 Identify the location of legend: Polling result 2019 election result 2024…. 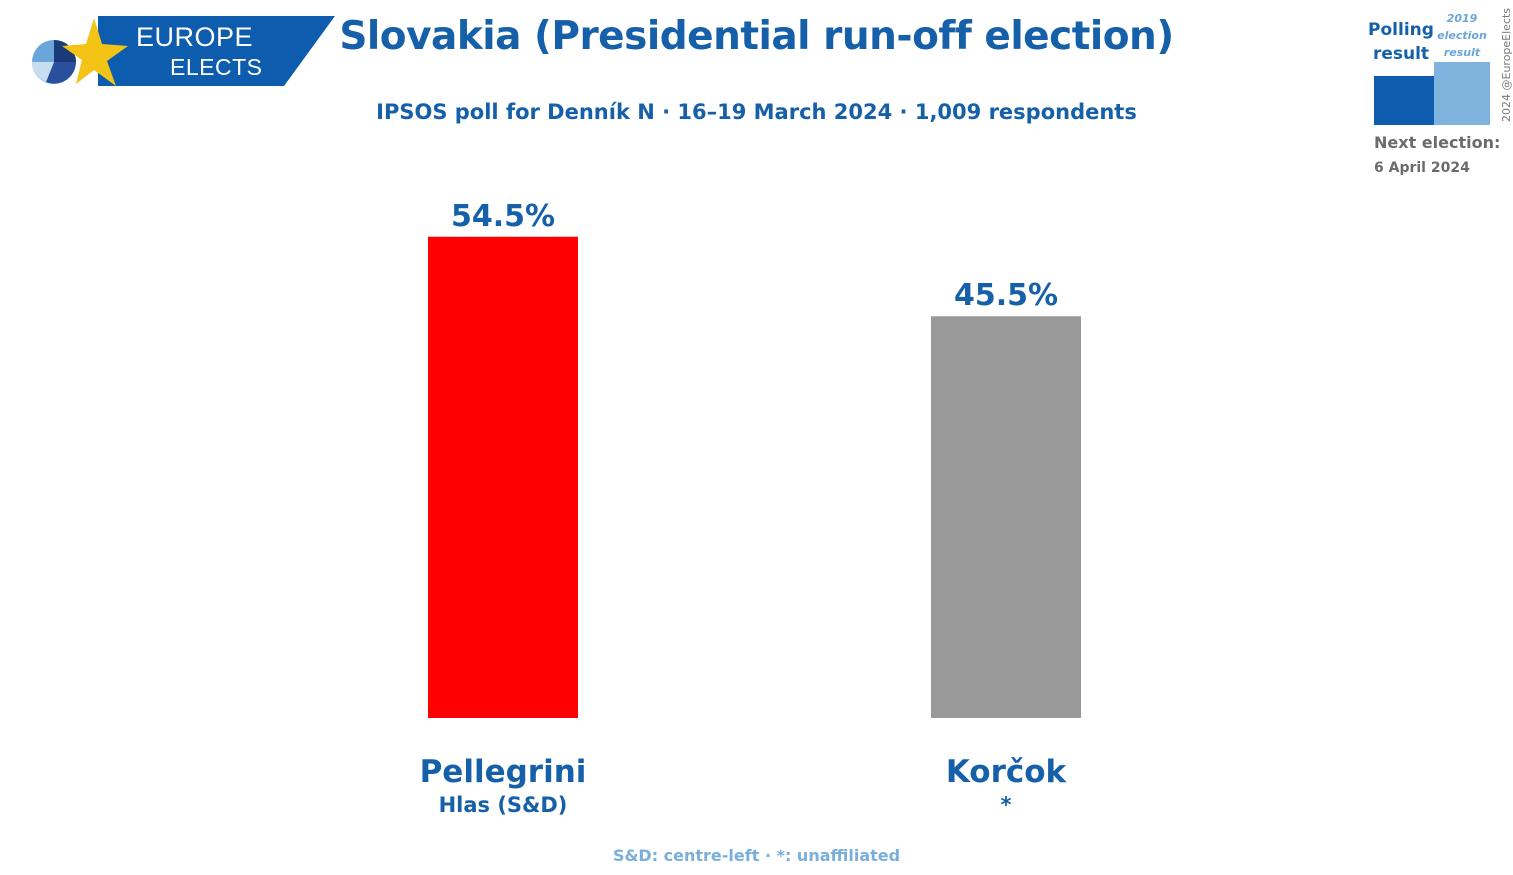
(1440, 98).